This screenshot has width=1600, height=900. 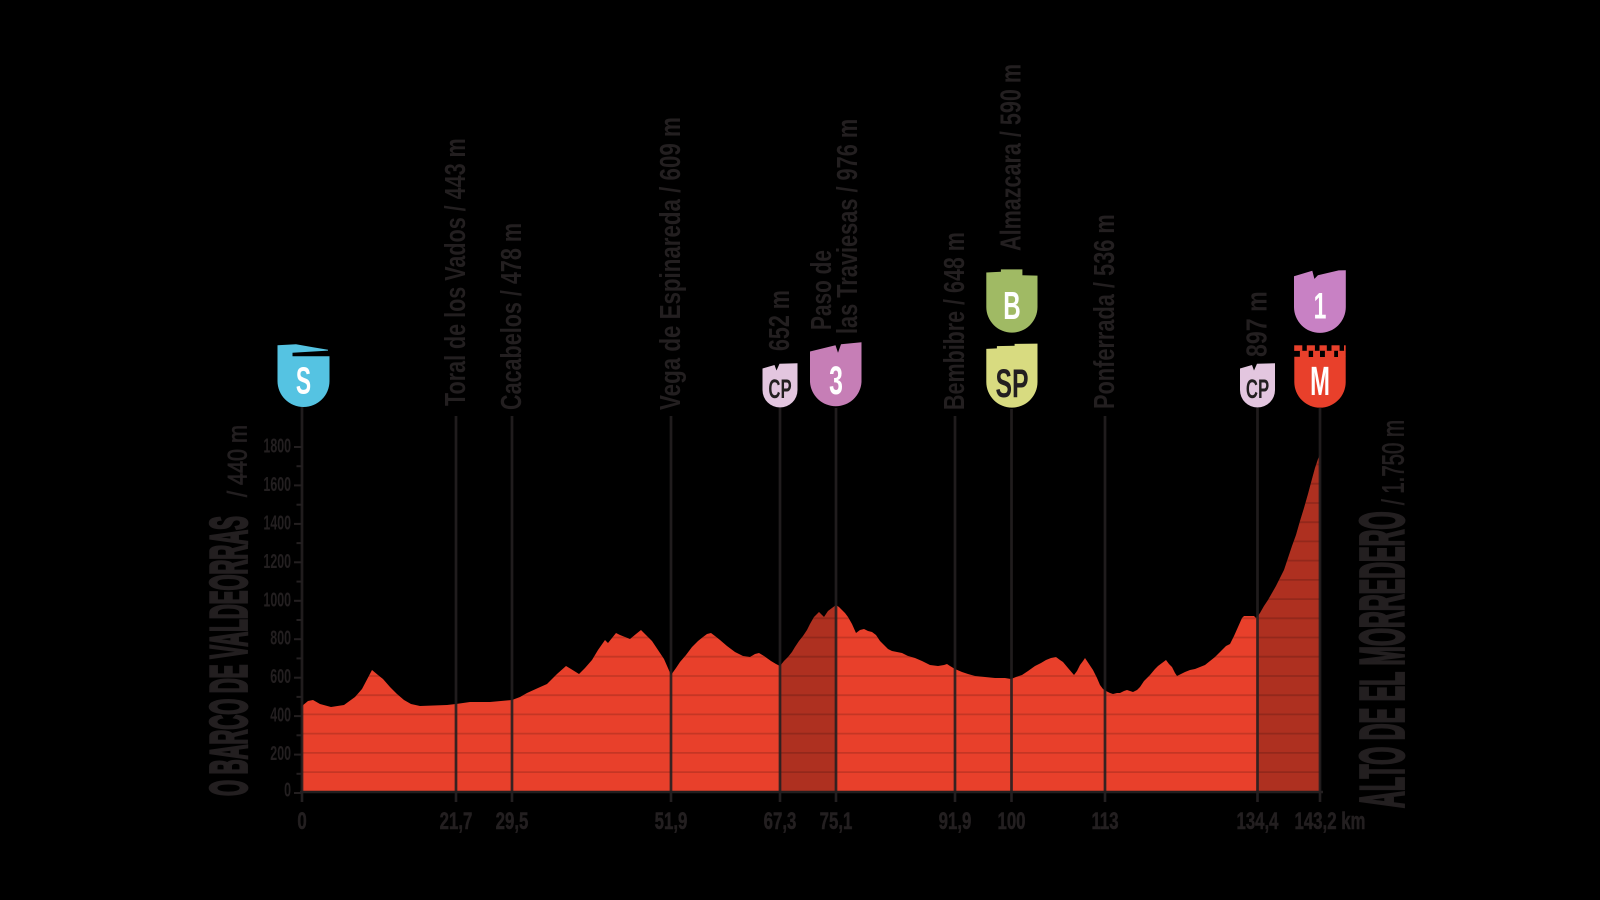 I want to click on svg-text: 1400, so click(x=277, y=522).